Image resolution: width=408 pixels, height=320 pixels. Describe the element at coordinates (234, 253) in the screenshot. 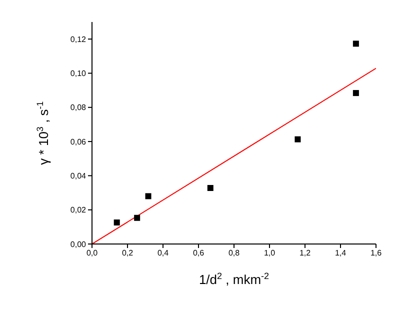

I see `x-tick-label: 0,8` at that location.